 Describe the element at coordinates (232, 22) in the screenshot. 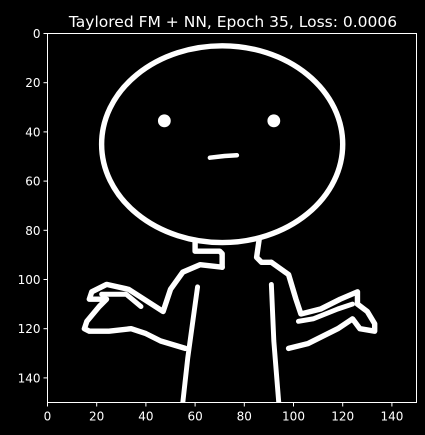

I see `chart-title: Taylored FM + NN, Epoch 35, Loss: 0.0006` at that location.